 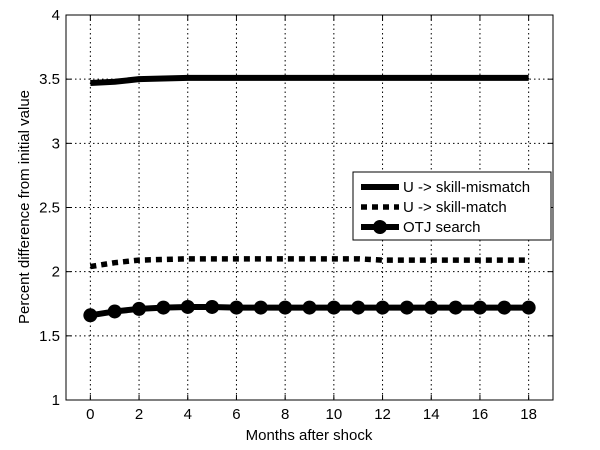 I want to click on legend-item: OTJ search, so click(x=421, y=227).